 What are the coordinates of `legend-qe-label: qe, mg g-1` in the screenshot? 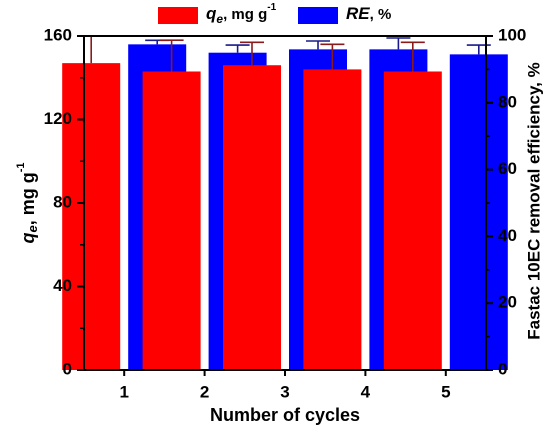 It's located at (241, 14).